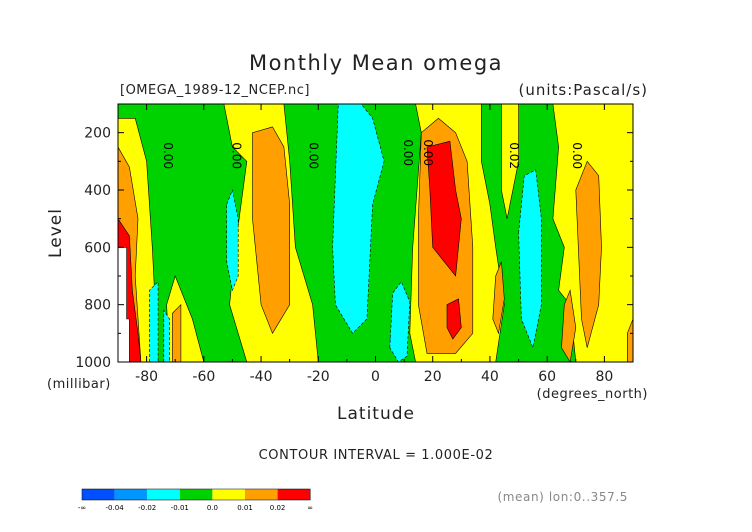  I want to click on file-label: [OMEGA_1989-12_NCEP.nc], so click(215, 90).